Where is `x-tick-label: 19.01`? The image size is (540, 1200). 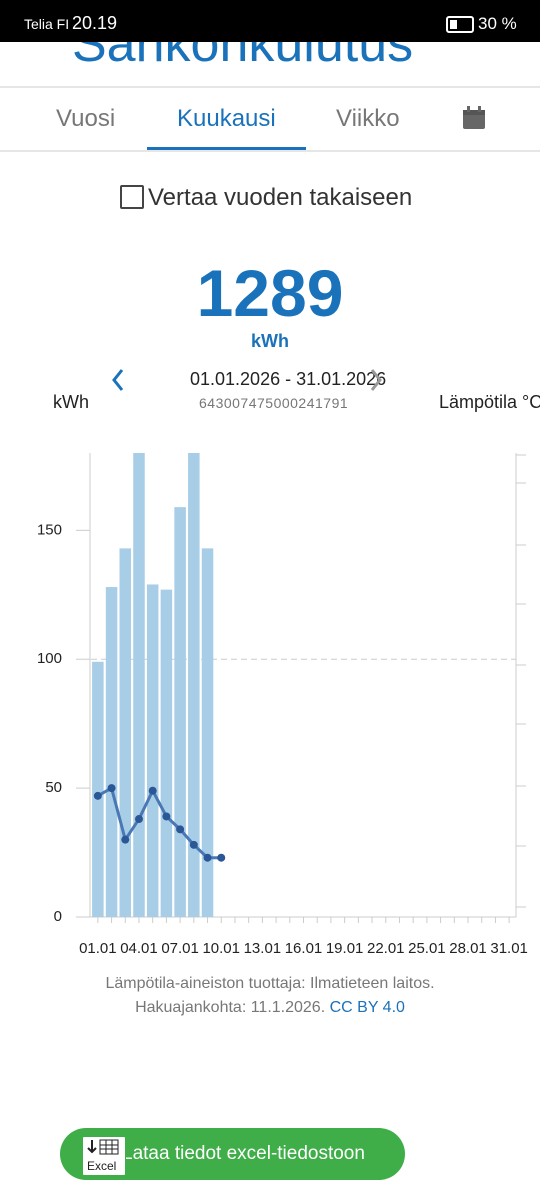 x-tick-label: 19.01 is located at coordinates (345, 948).